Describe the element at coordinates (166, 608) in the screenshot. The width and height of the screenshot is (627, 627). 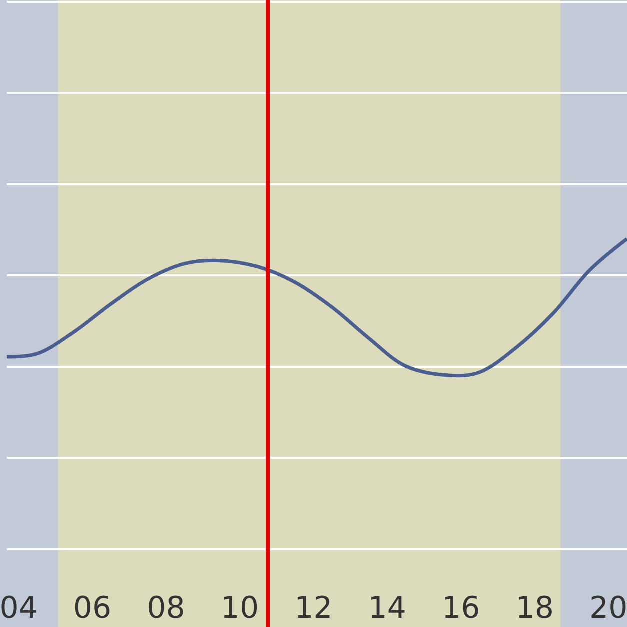
I see `x-tick-label: 08` at that location.